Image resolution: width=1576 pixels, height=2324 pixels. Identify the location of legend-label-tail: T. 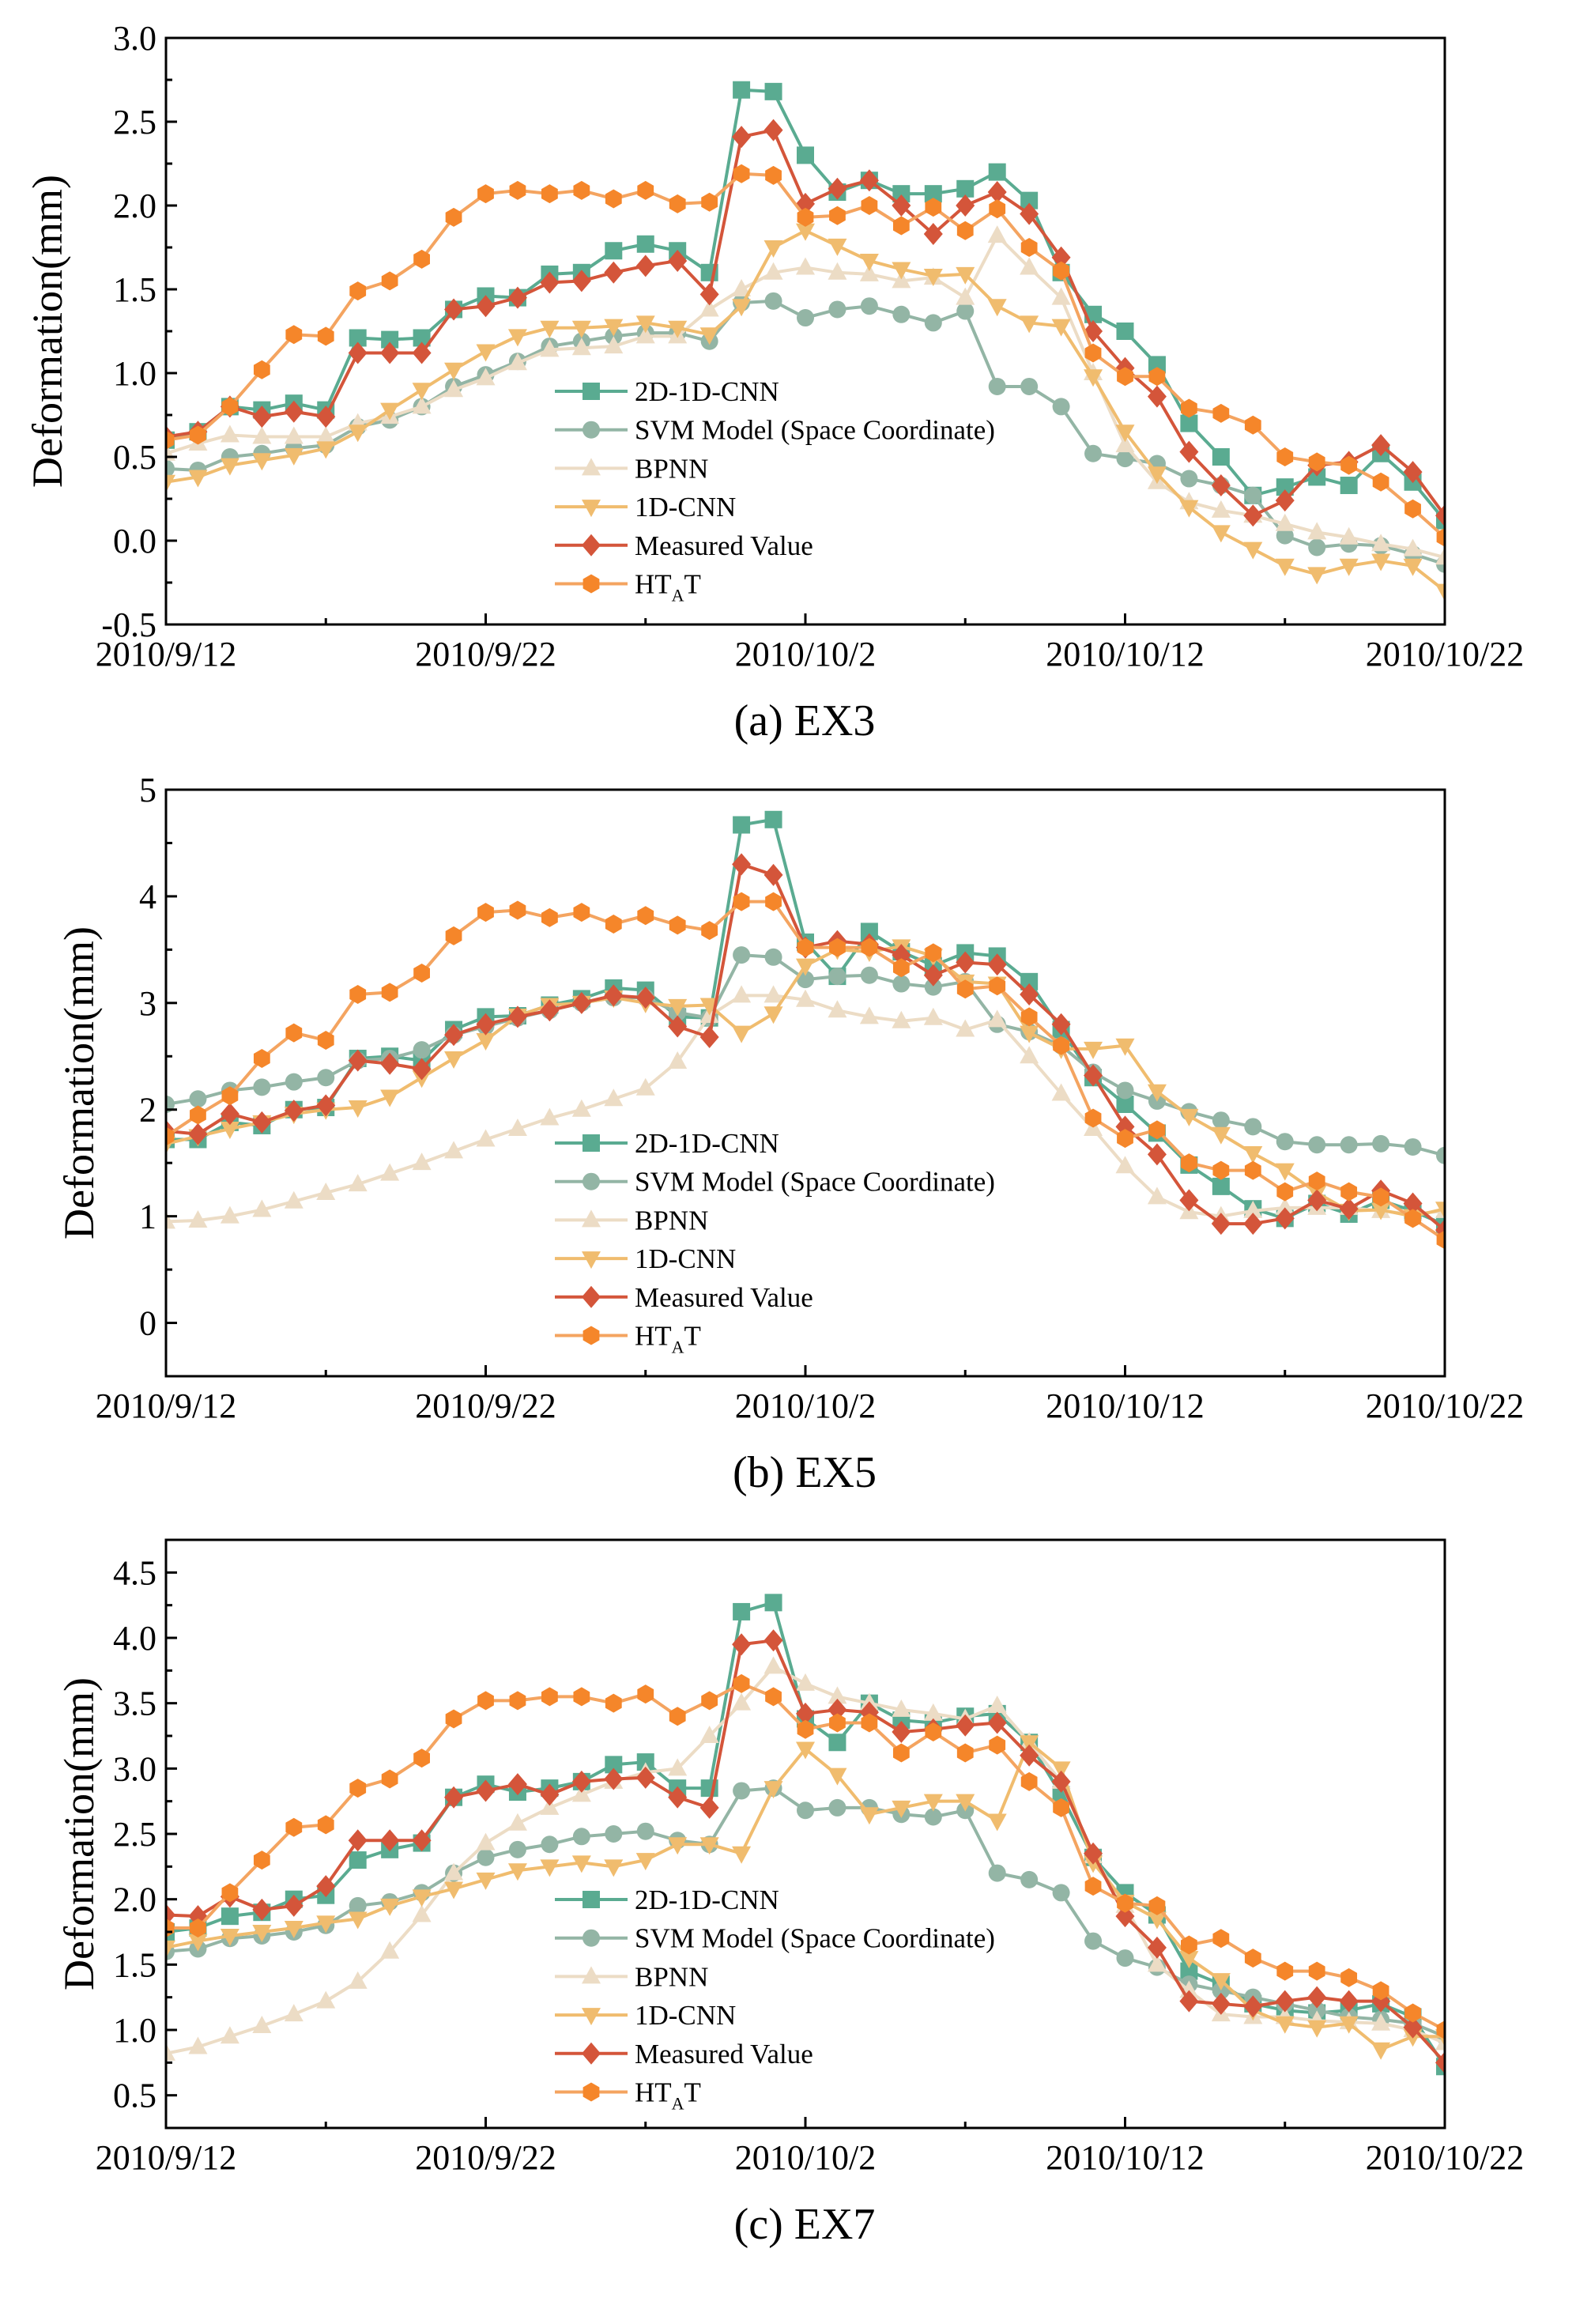
(692, 584).